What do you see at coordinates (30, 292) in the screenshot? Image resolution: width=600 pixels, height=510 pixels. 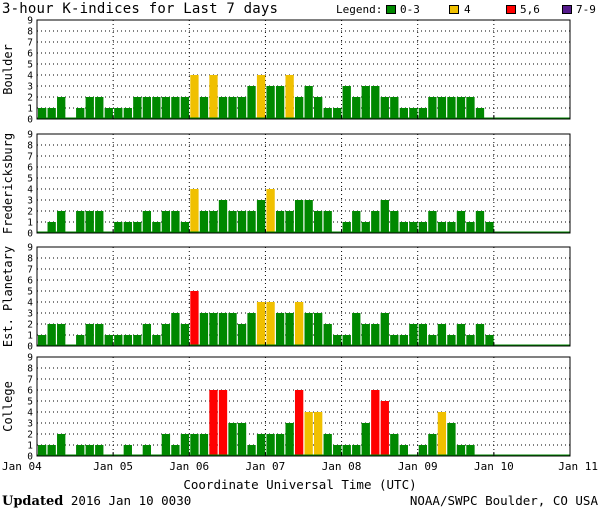 I see `y-tick-label: 5` at bounding box center [30, 292].